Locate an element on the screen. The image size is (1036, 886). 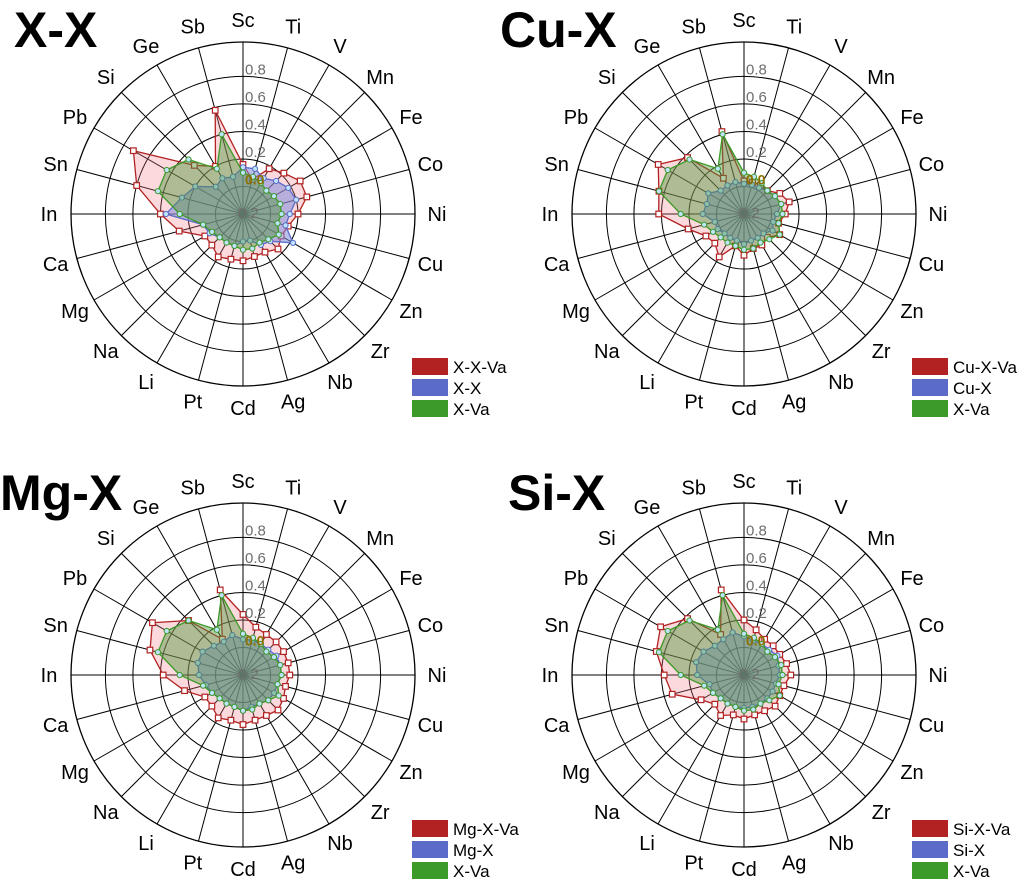
panel-title: Cu-X is located at coordinates (558, 30).